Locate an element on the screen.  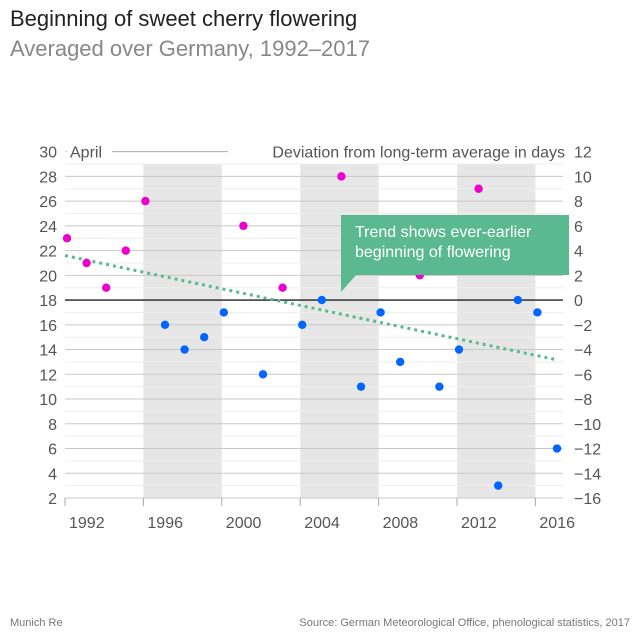
y-right-tick-label: 6 is located at coordinates (578, 227).